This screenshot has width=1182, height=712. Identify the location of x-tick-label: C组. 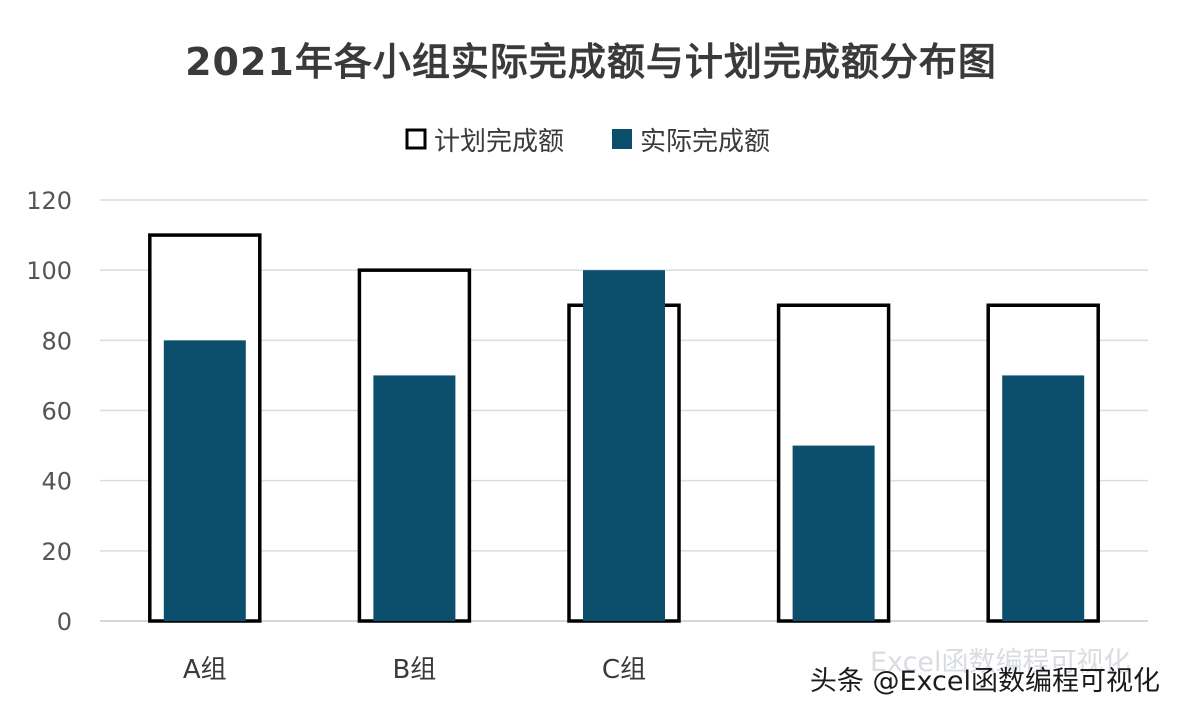
(624, 670).